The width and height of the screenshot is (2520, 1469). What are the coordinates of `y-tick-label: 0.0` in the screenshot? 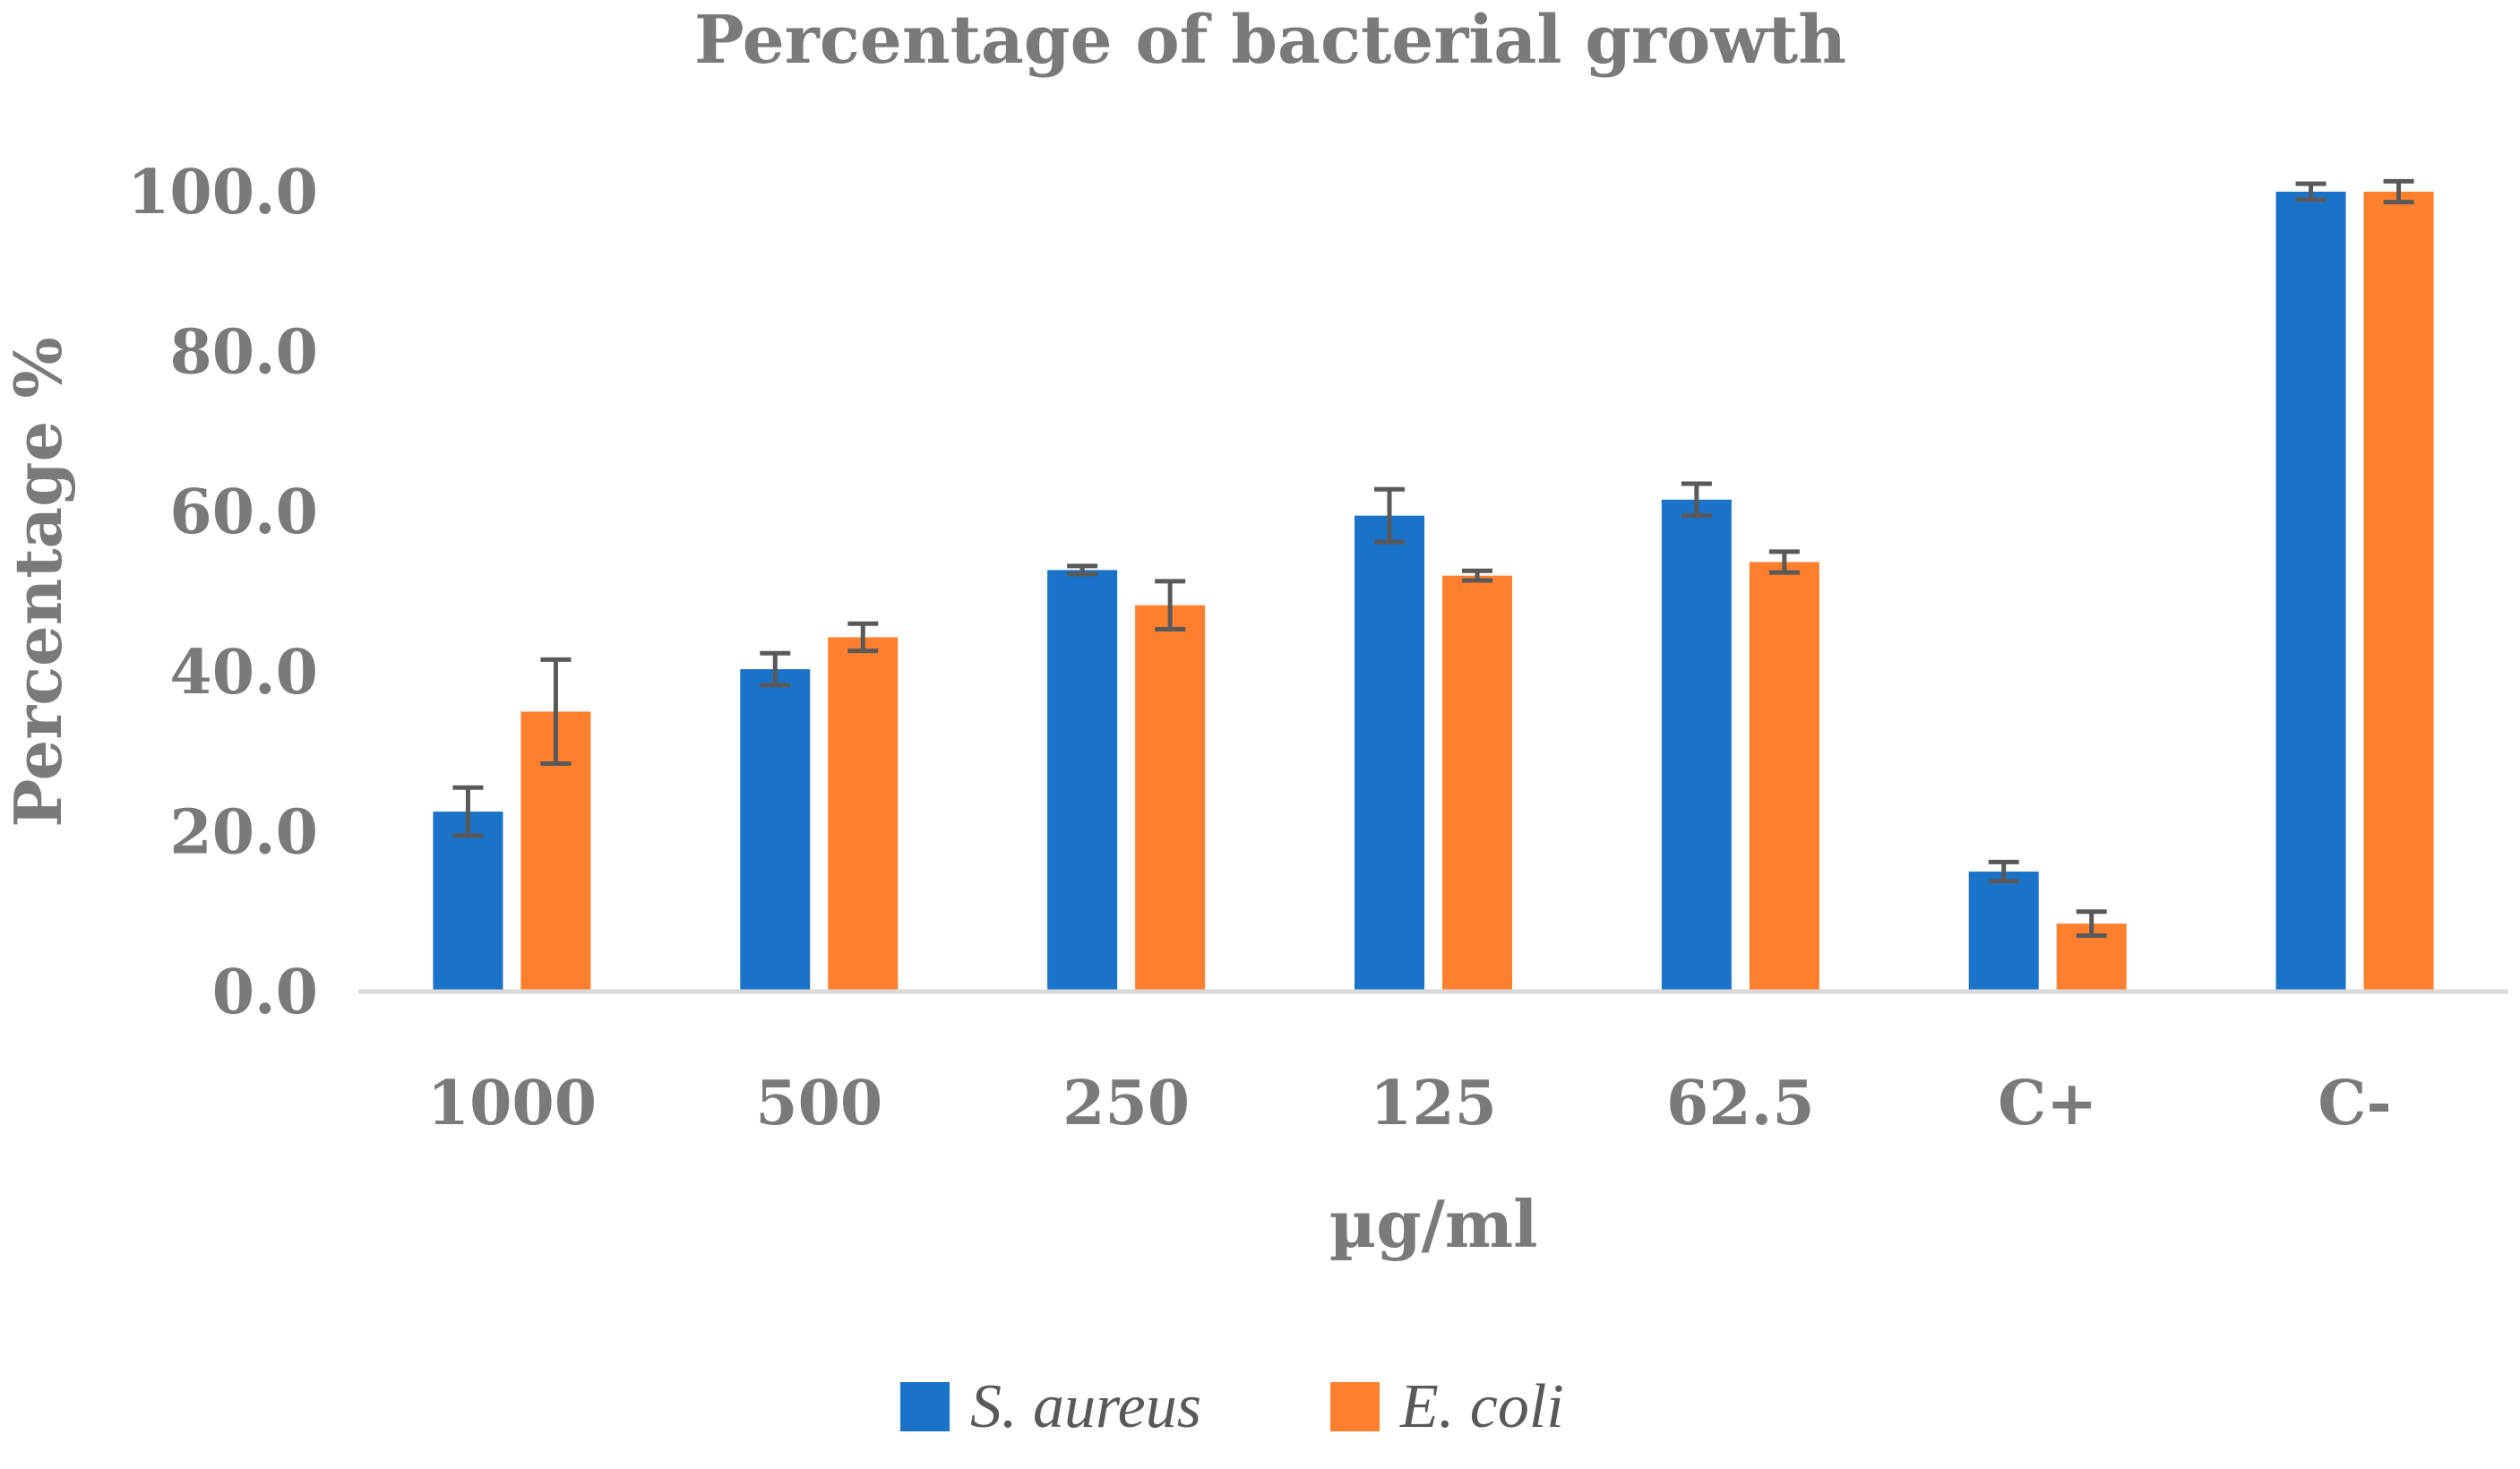 It's located at (265, 992).